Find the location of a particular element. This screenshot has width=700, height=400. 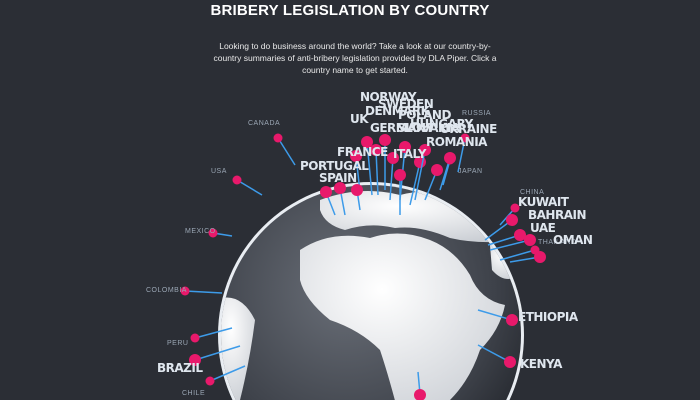

country-label: GERMANY is located at coordinates (402, 128).